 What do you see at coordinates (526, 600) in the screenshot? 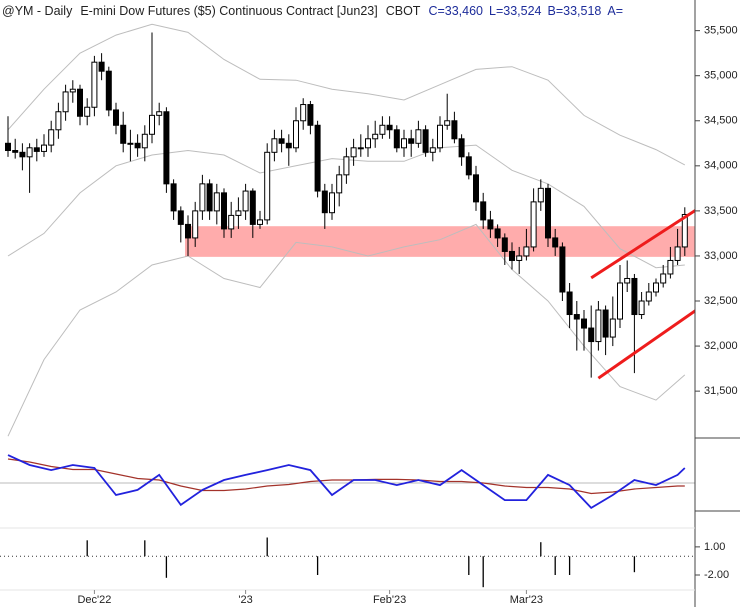
I see `x-tick-label: Mar'23` at bounding box center [526, 600].